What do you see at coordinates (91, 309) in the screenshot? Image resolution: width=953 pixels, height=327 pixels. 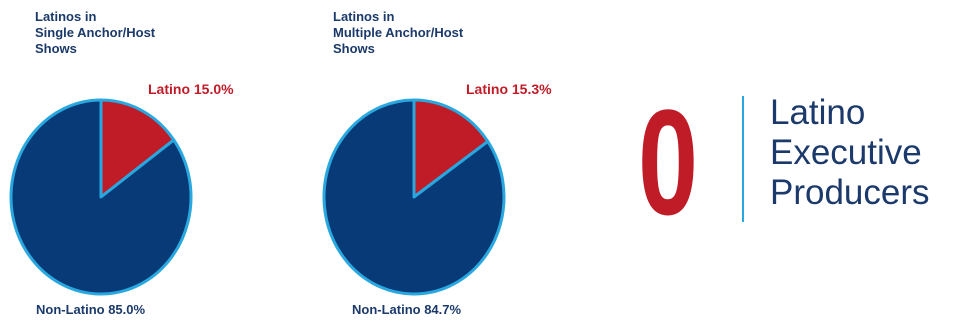 I see `non-latino-slice-label-single: Non-Latino 85.0%` at bounding box center [91, 309].